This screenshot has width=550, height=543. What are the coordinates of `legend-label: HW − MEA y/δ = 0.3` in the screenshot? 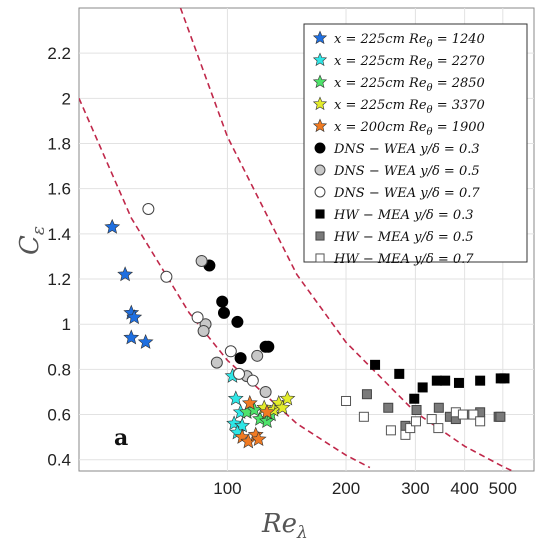 It's located at (403, 215).